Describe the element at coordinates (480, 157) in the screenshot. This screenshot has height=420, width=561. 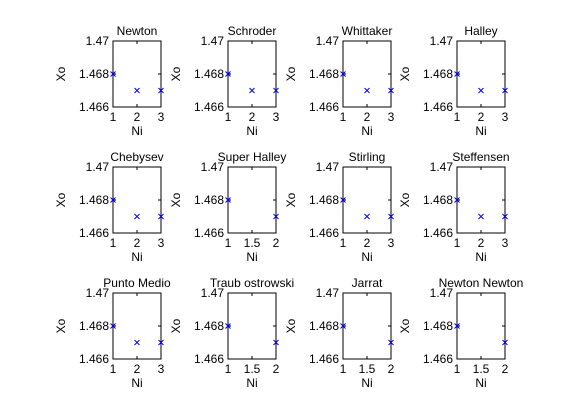
I see `subplot-title: Steffensen` at that location.